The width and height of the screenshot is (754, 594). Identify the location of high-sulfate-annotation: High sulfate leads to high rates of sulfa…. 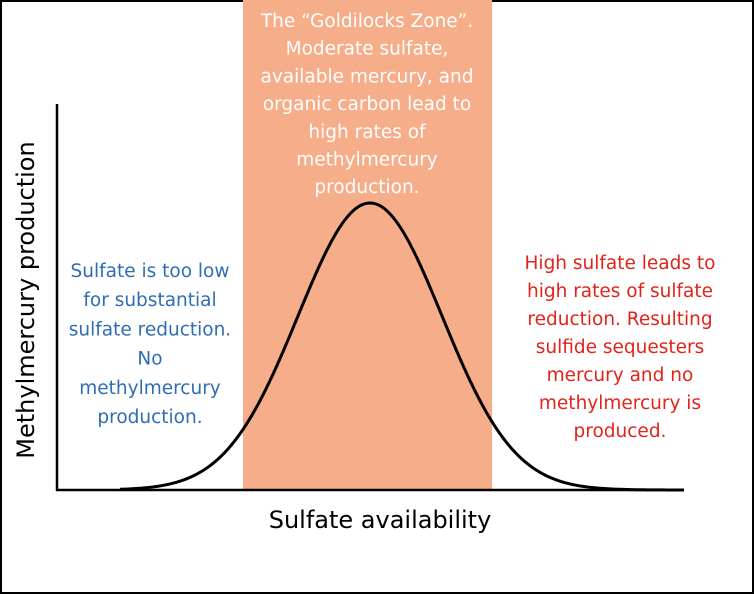
(620, 347).